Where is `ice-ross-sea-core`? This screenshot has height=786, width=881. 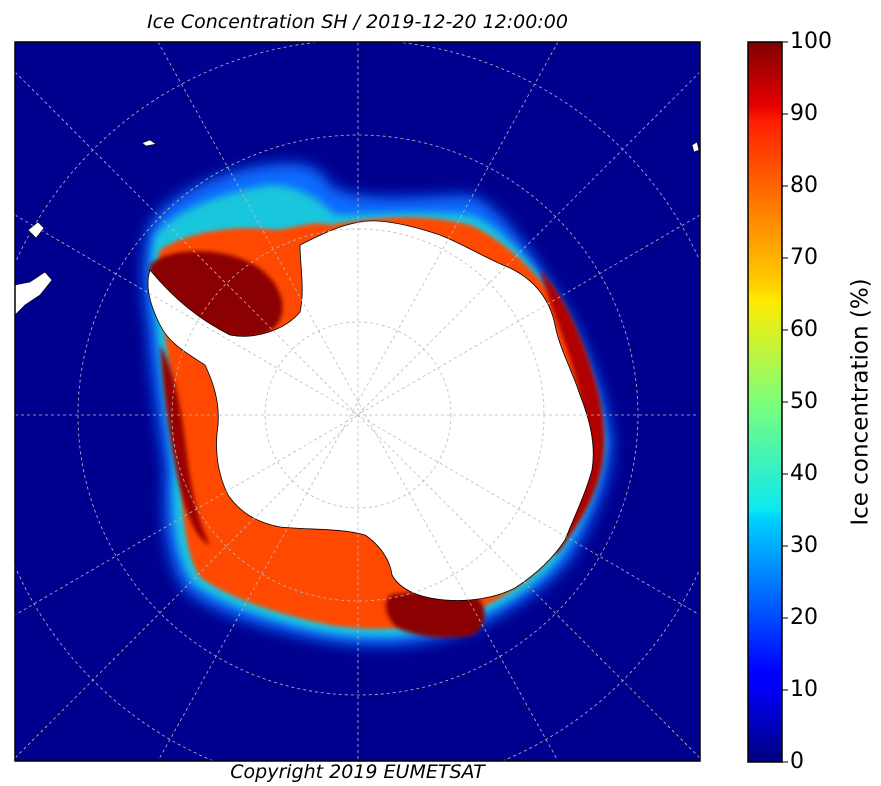
ice-ross-sea-core is located at coordinates (435, 615).